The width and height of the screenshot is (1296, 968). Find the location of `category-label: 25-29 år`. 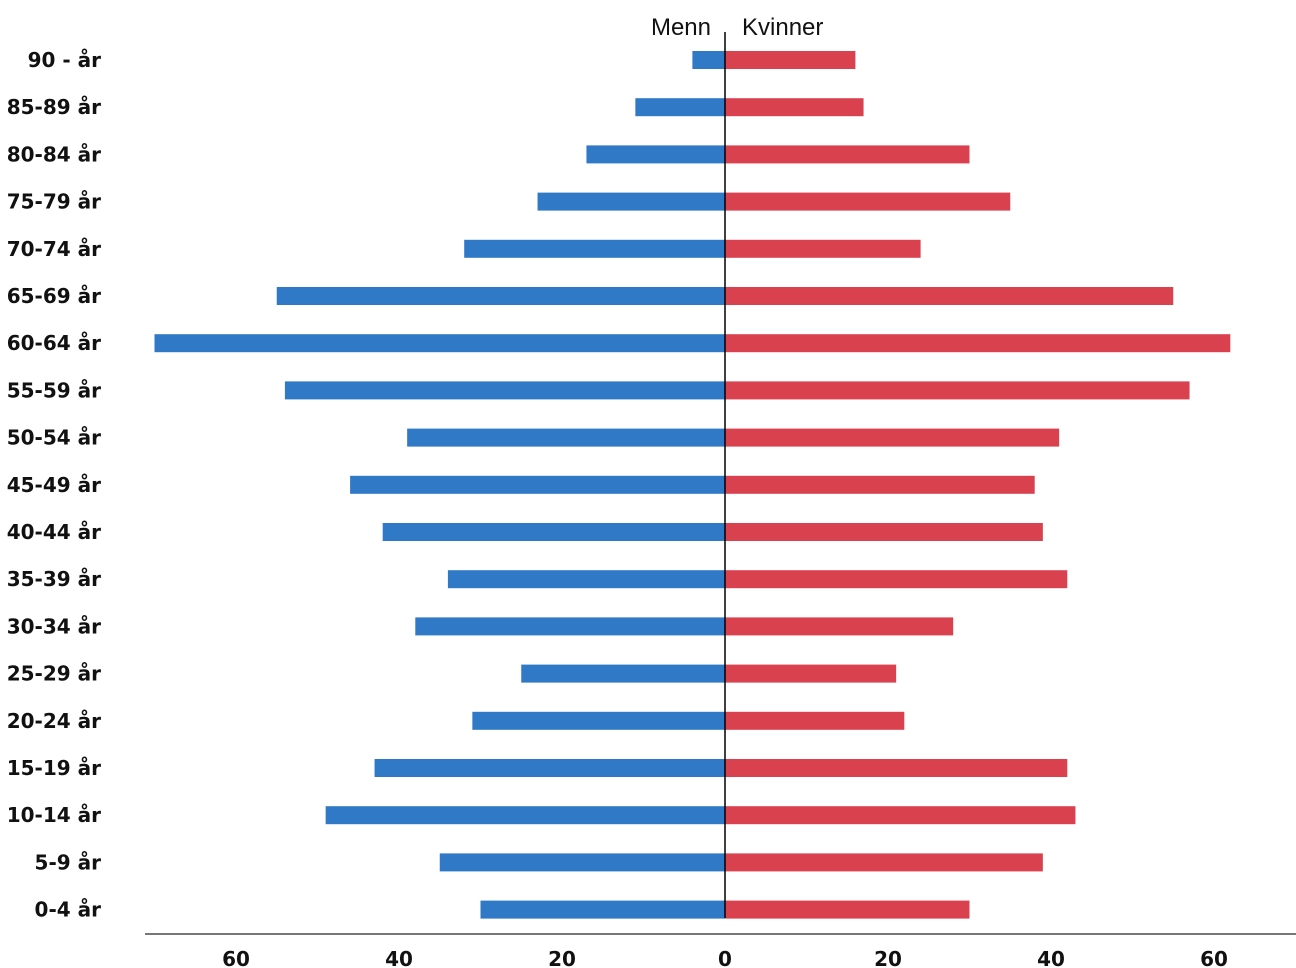

category-label: 25-29 år is located at coordinates (54, 674).